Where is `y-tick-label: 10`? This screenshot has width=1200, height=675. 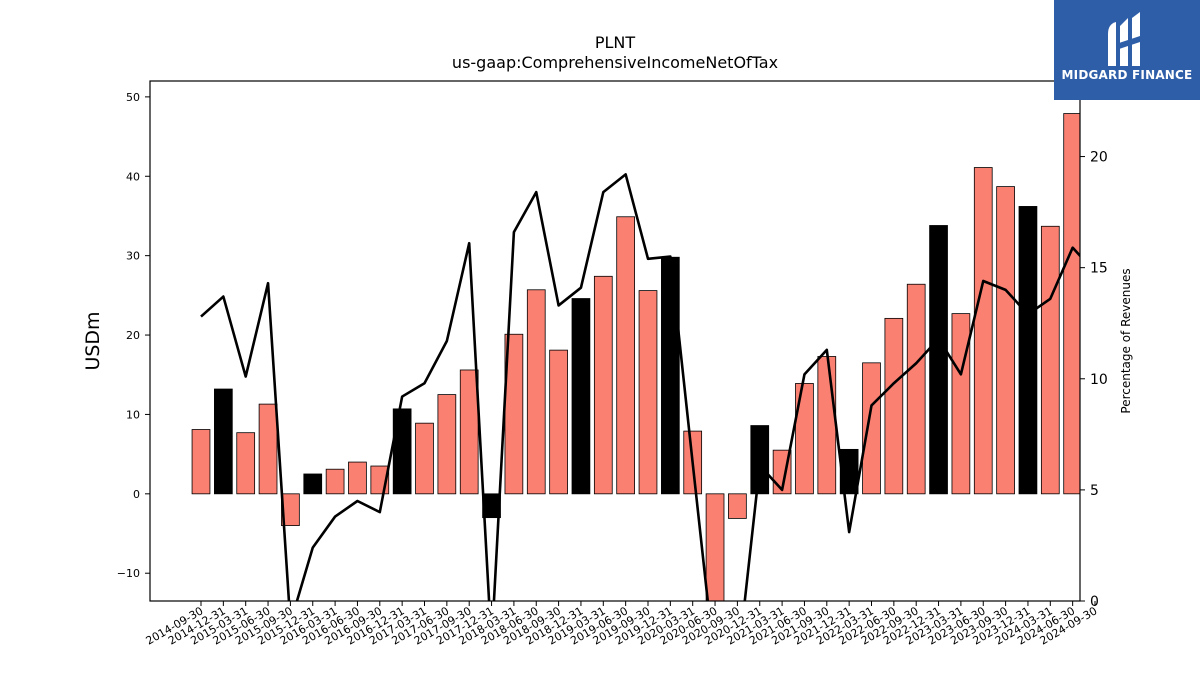
y-tick-label: 10 is located at coordinates (133, 414).